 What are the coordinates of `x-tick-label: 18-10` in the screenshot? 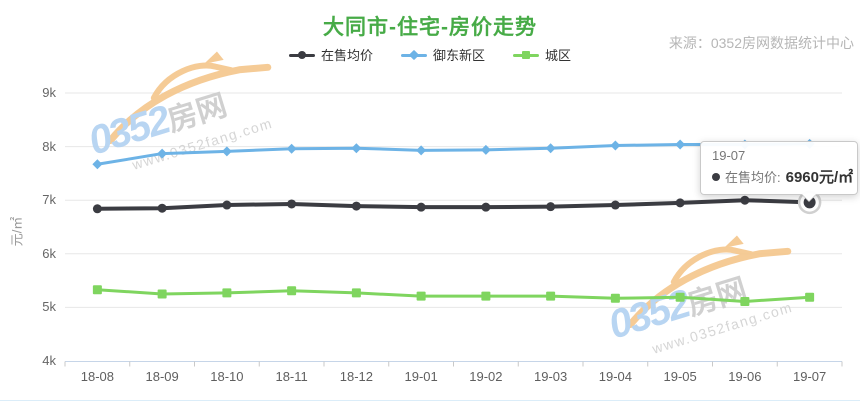 It's located at (227, 376).